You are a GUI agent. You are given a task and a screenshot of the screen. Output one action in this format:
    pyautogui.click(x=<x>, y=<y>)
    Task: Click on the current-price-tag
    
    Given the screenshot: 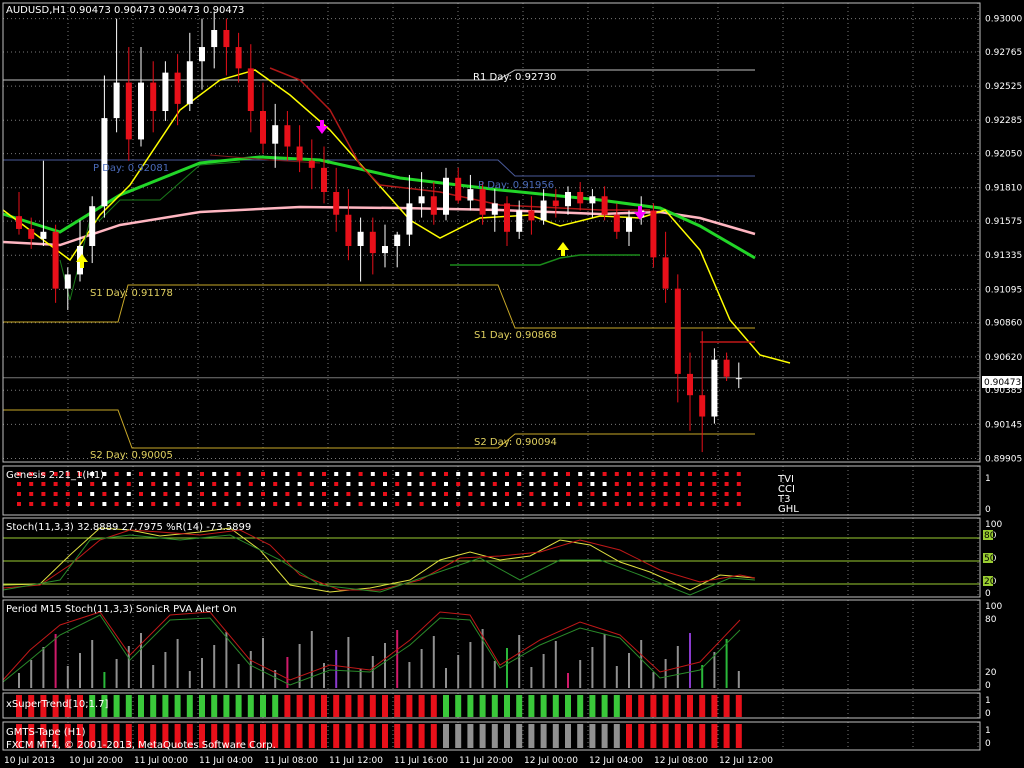 What is the action you would take?
    pyautogui.click(x=1002, y=382)
    